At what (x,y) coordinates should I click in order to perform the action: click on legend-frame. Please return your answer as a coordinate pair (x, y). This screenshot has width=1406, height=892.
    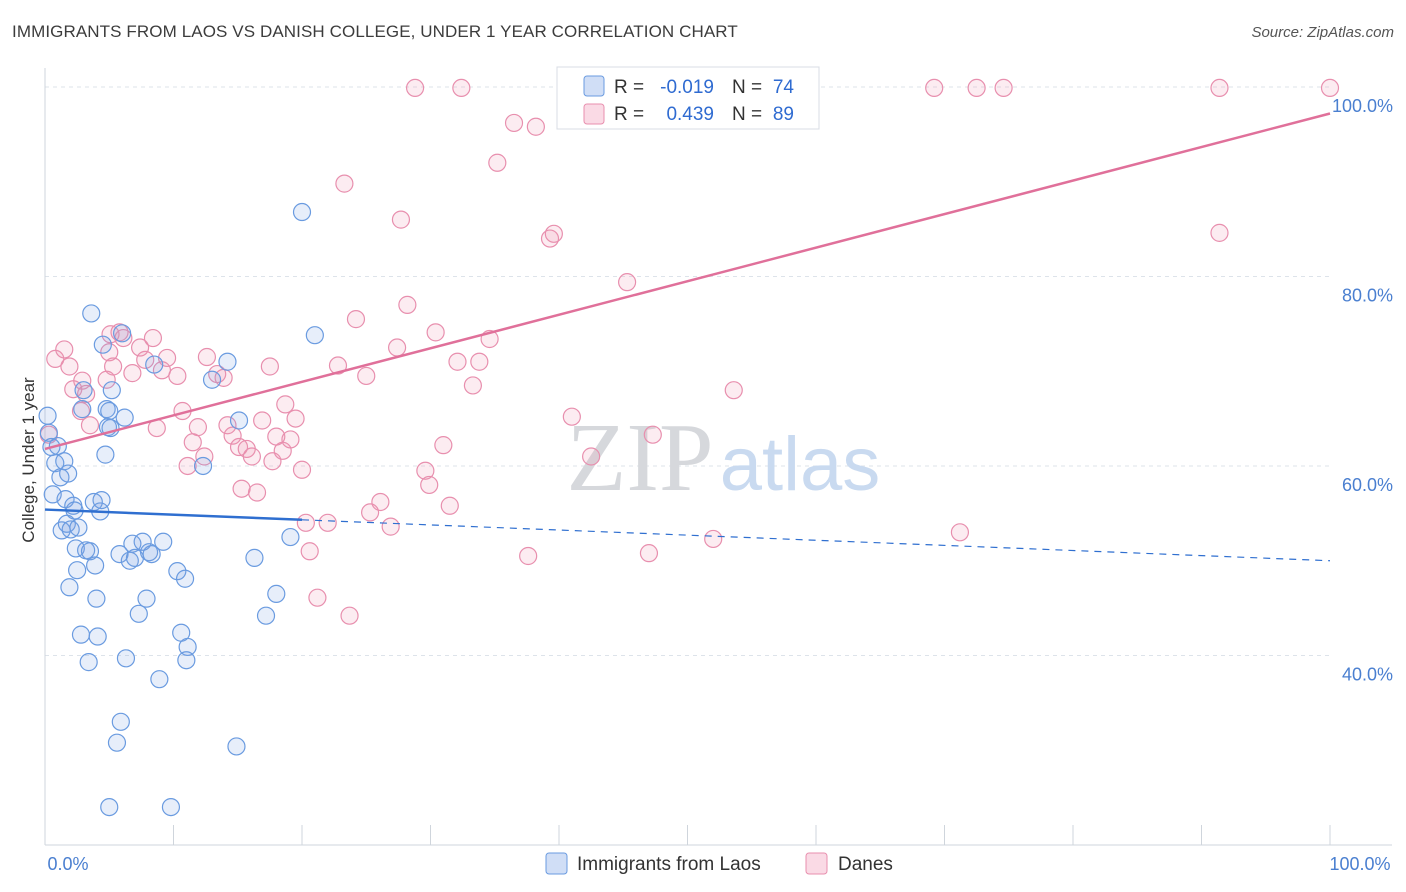
    Looking at the image, I should click on (688, 98).